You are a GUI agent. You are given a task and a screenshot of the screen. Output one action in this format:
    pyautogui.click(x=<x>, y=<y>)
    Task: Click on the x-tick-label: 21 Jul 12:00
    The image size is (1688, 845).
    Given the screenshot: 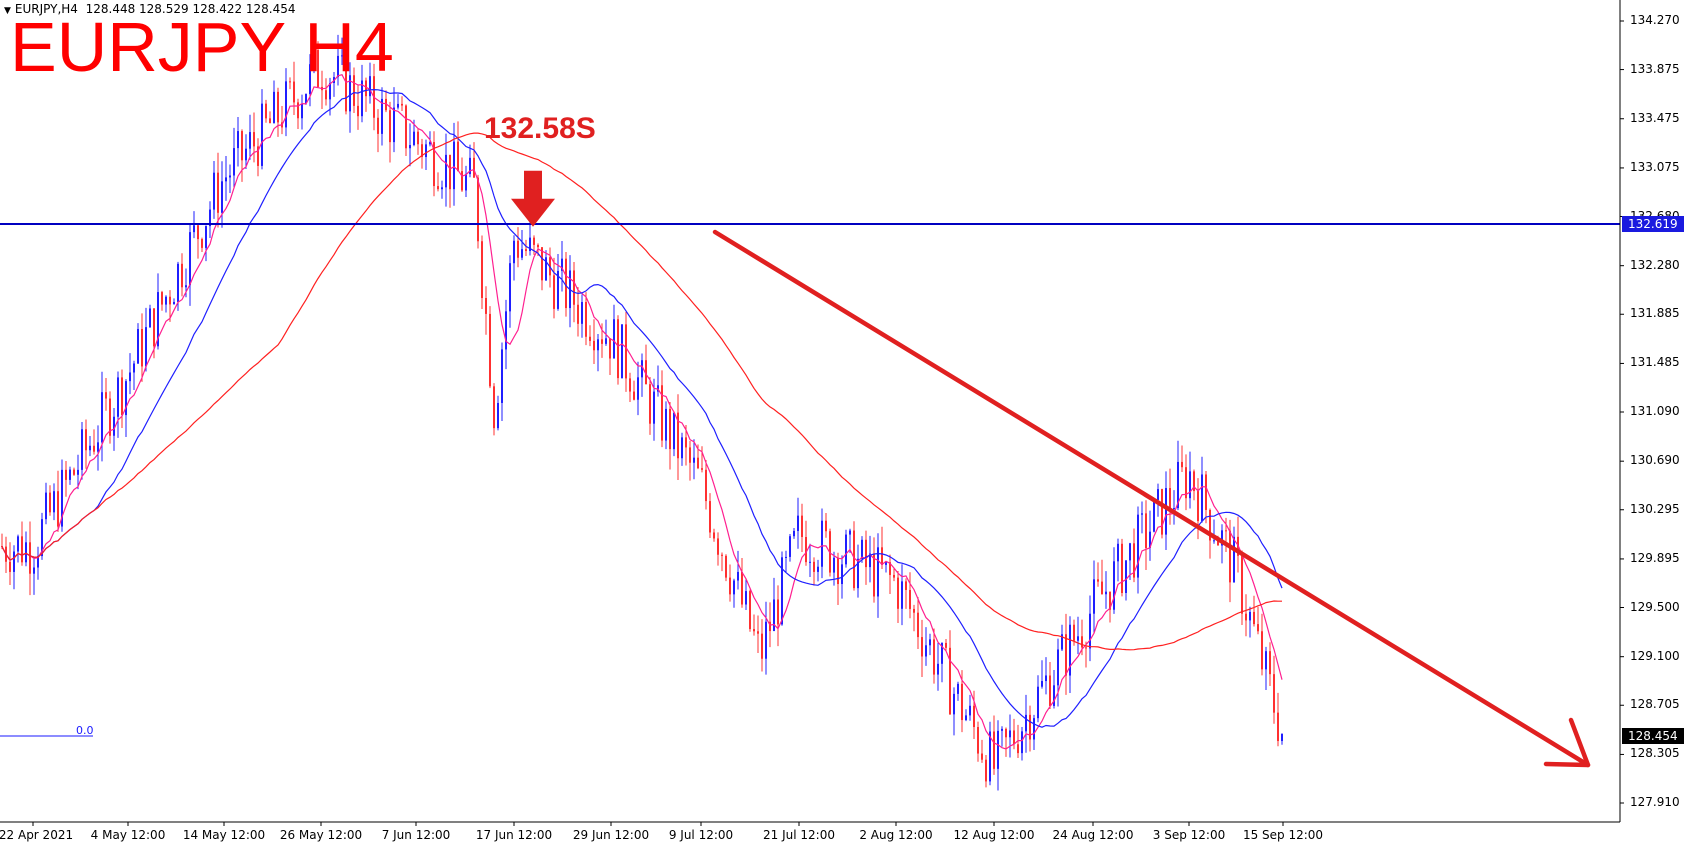 What is the action you would take?
    pyautogui.click(x=799, y=835)
    